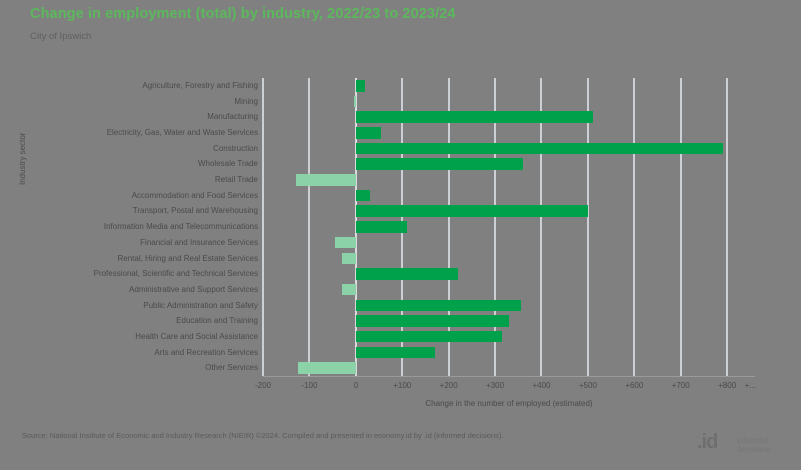 This screenshot has width=801, height=470. What do you see at coordinates (634, 385) in the screenshot?
I see `x-tick-label: +600` at bounding box center [634, 385].